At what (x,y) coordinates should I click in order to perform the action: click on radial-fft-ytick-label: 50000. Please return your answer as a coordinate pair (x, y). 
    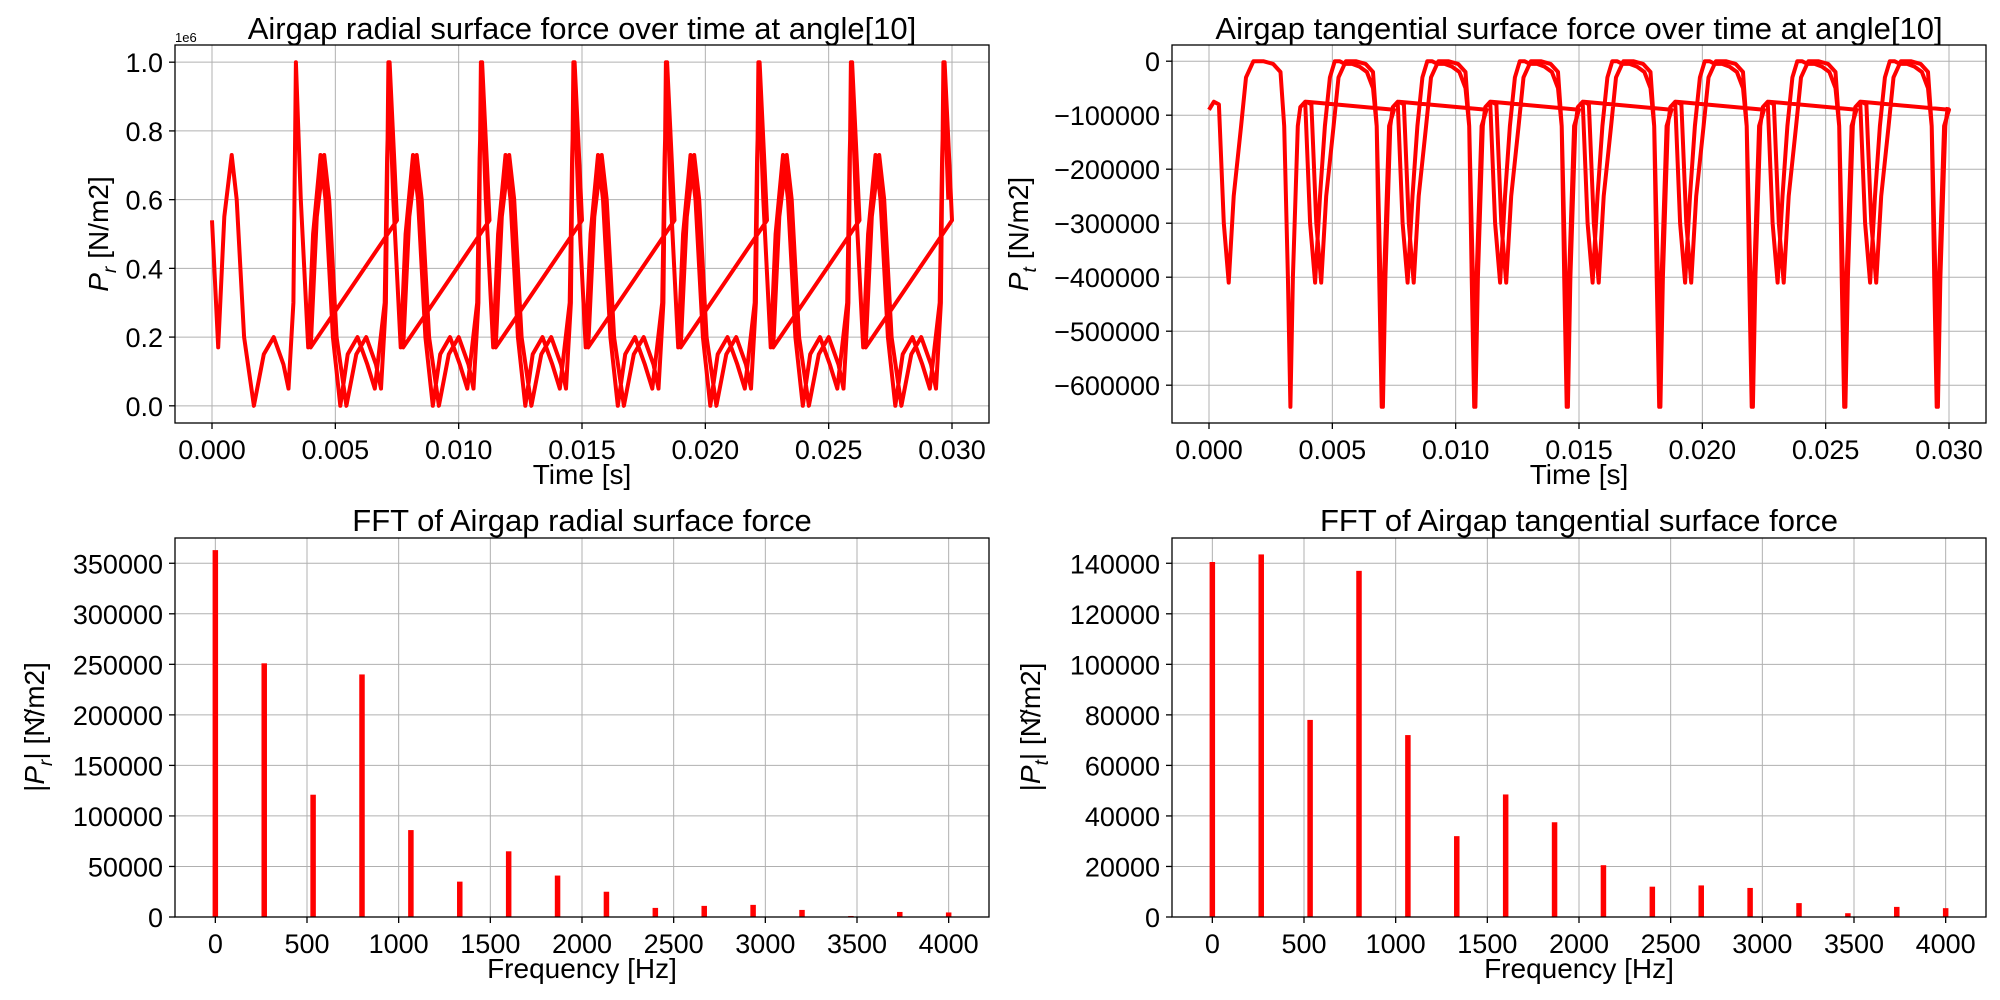
    Looking at the image, I should click on (125, 867).